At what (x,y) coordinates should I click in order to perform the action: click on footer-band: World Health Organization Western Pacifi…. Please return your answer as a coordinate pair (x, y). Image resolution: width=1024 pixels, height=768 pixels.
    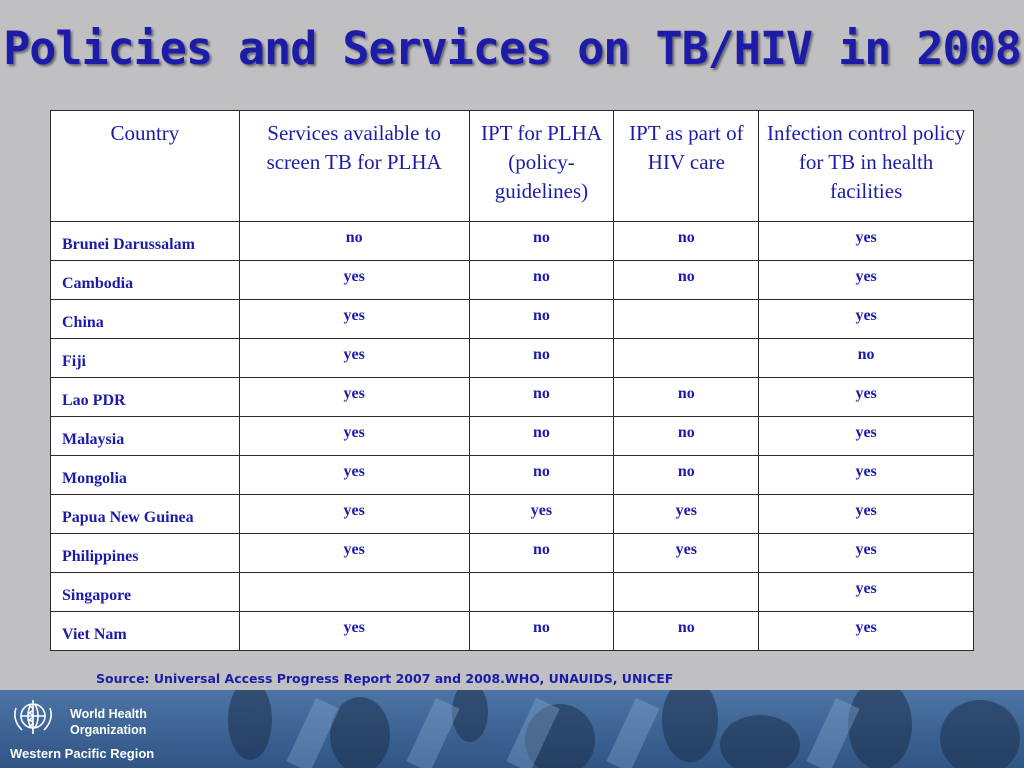
    Looking at the image, I should click on (512, 729).